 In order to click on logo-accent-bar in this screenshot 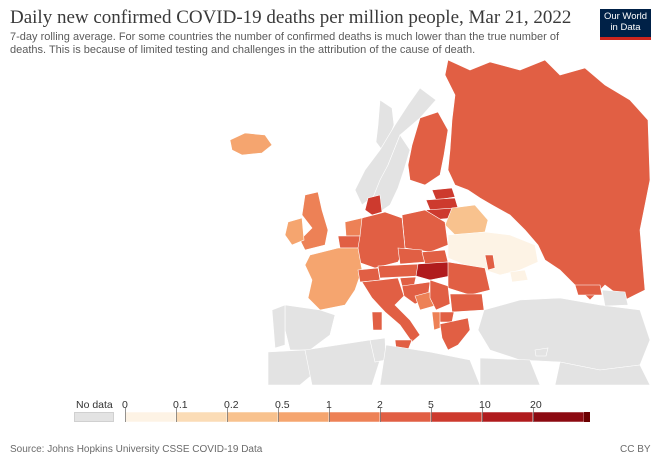, I will do `click(625, 38)`.